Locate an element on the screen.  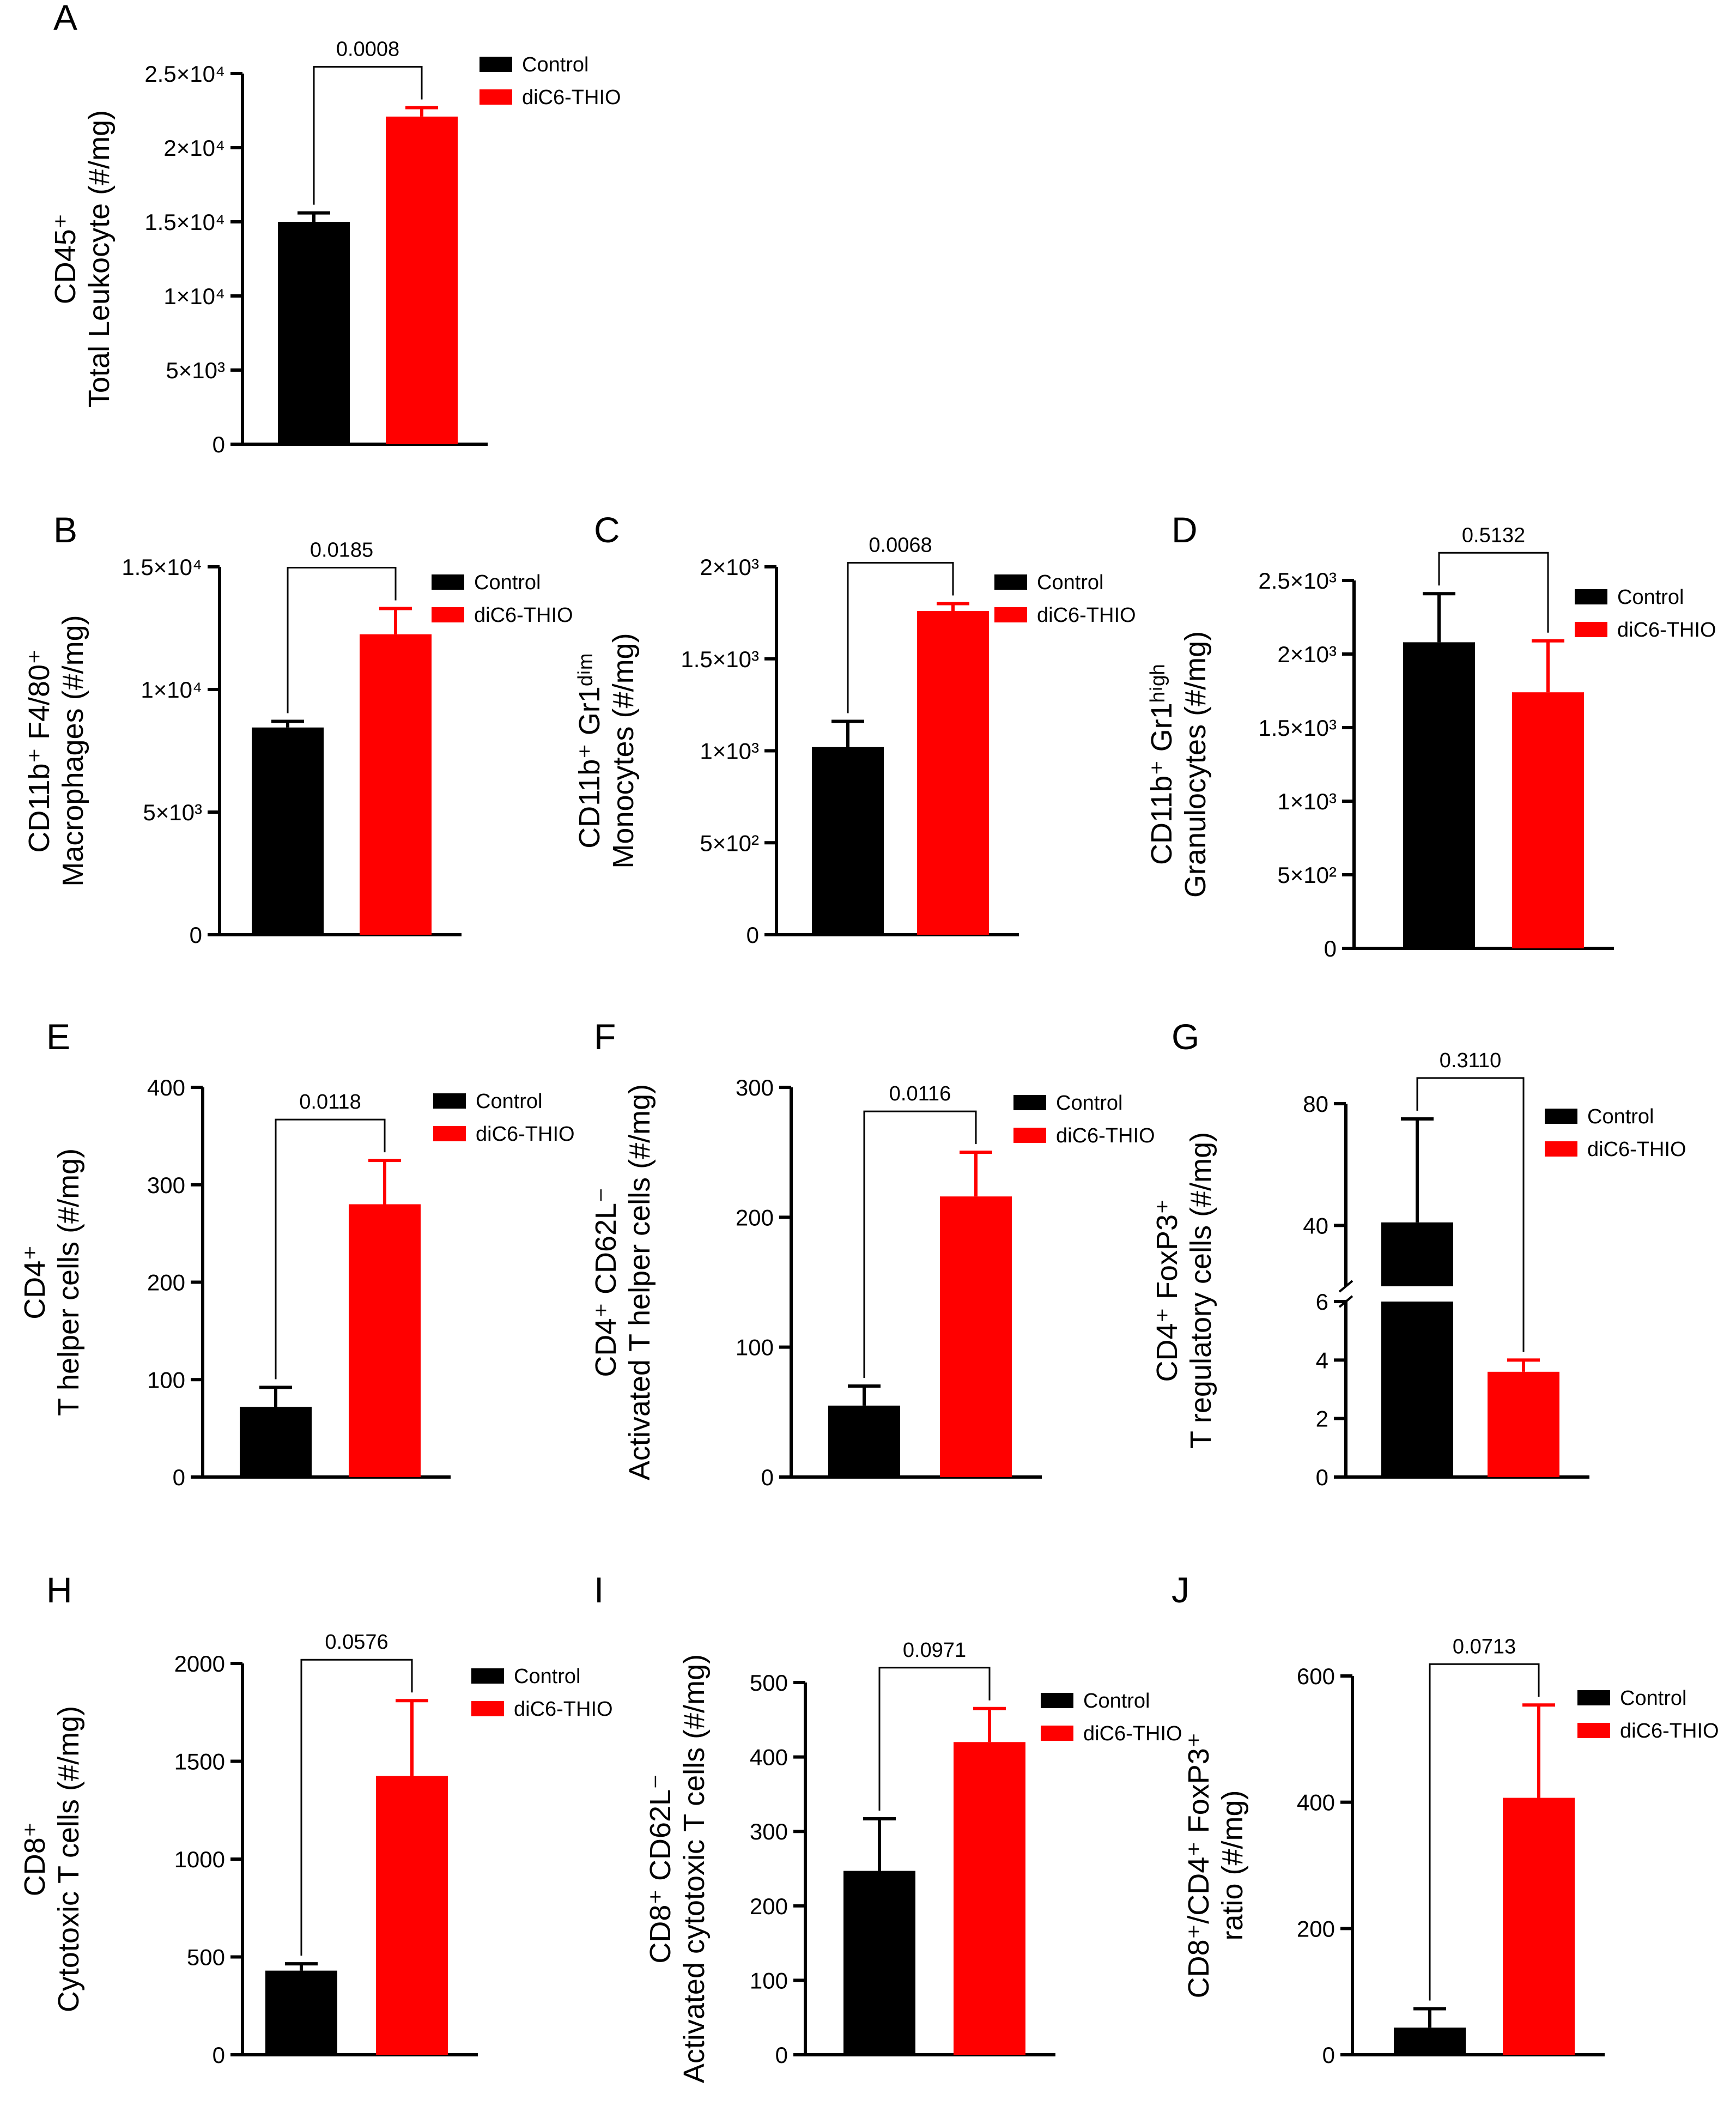
y-tick-label: 2×10⁴ is located at coordinates (194, 148).